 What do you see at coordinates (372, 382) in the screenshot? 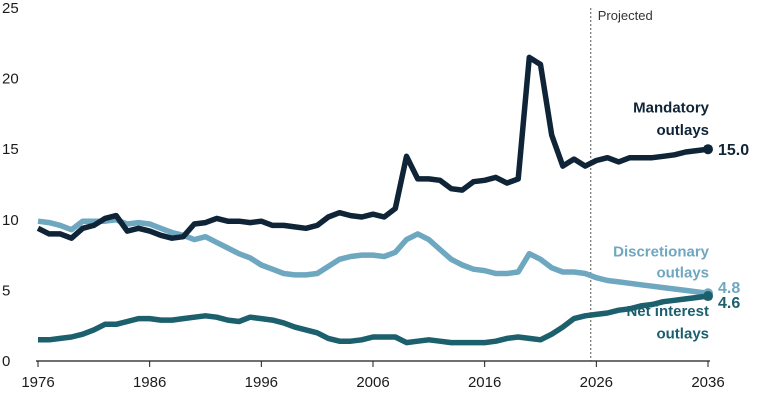
I see `x-tick-label: 2006` at bounding box center [372, 382].